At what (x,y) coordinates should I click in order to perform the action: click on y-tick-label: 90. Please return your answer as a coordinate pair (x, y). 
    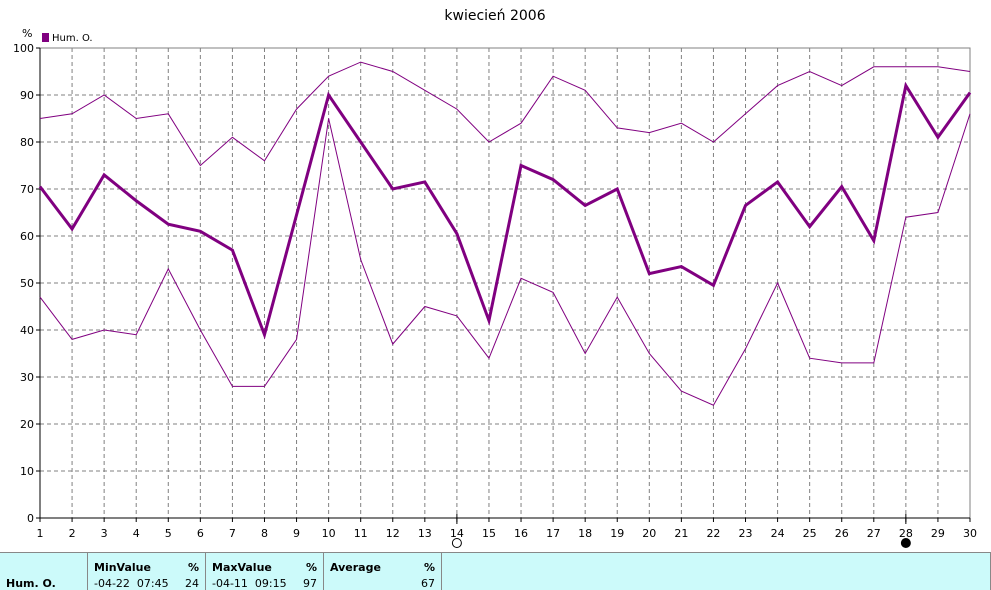
    Looking at the image, I should click on (27, 95).